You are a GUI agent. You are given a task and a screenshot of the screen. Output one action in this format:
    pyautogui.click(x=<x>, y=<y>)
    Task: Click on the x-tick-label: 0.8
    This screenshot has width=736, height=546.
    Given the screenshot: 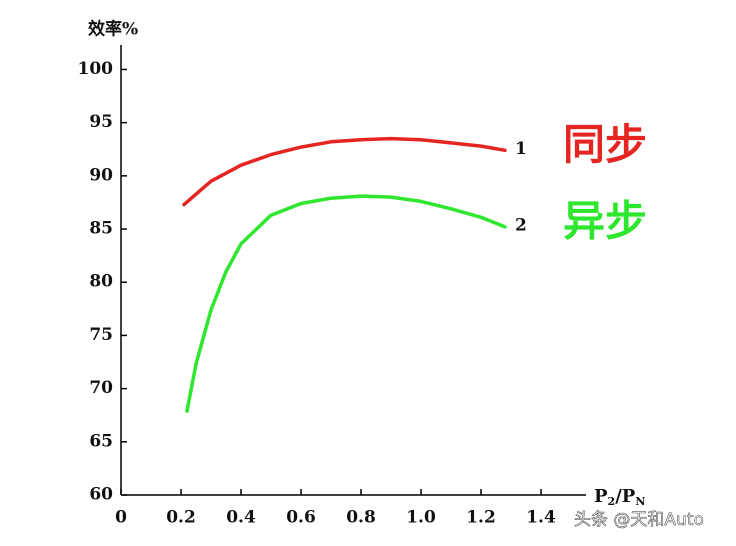 What is the action you would take?
    pyautogui.click(x=361, y=518)
    